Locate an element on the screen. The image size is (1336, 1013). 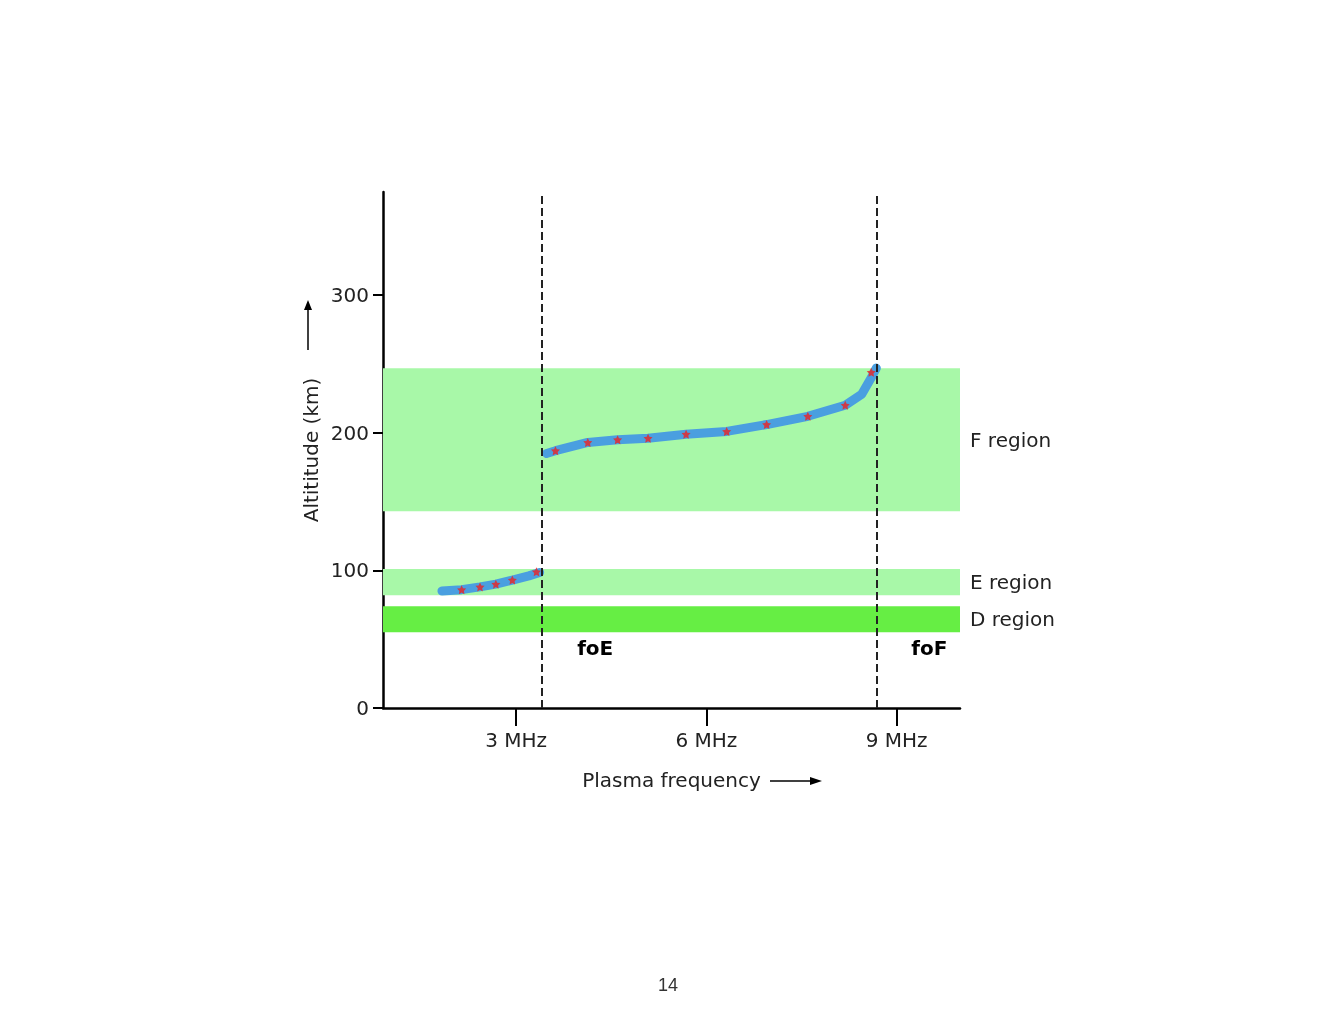
y-tick-label: 0 is located at coordinates (362, 708).